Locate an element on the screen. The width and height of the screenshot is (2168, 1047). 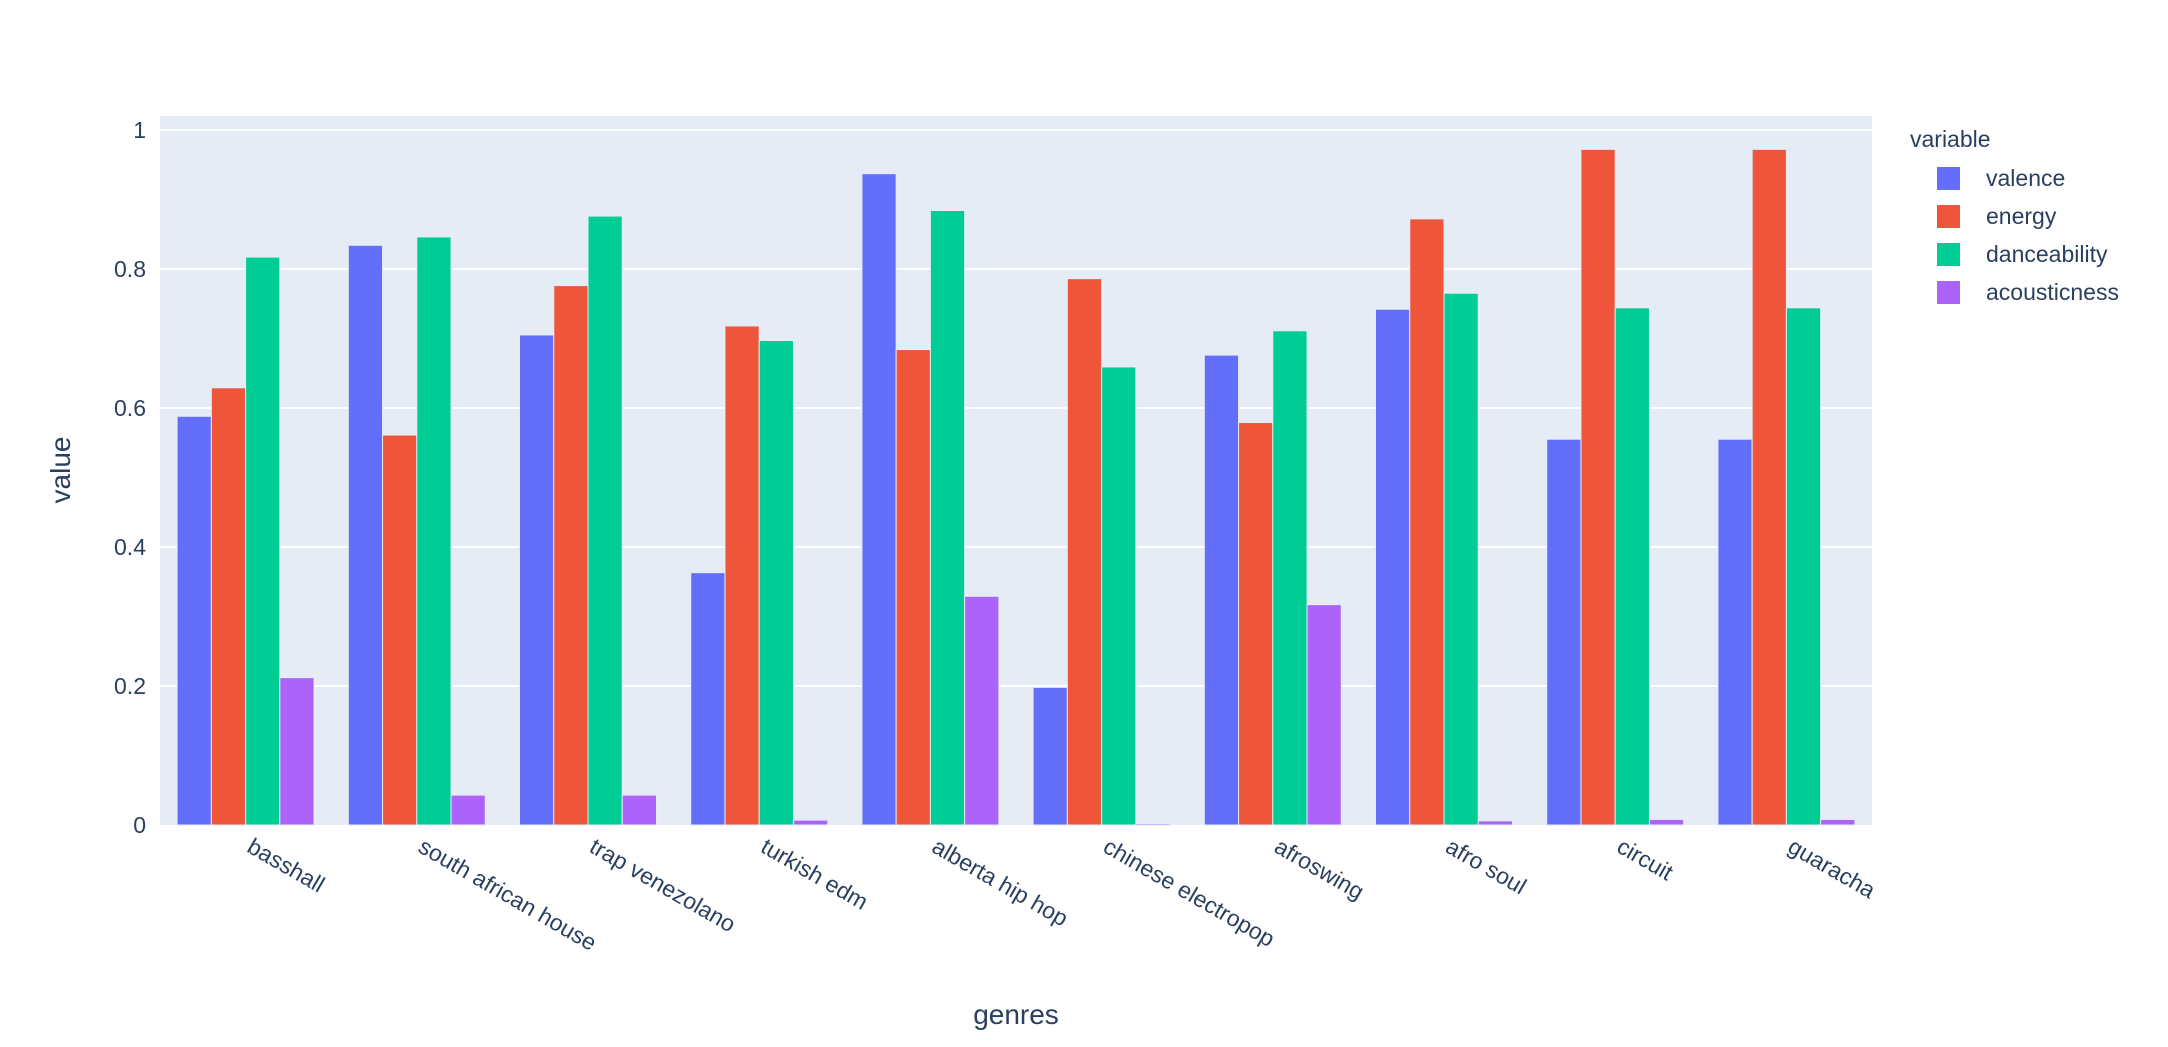
legend-label-valence: valence is located at coordinates (2025, 178).